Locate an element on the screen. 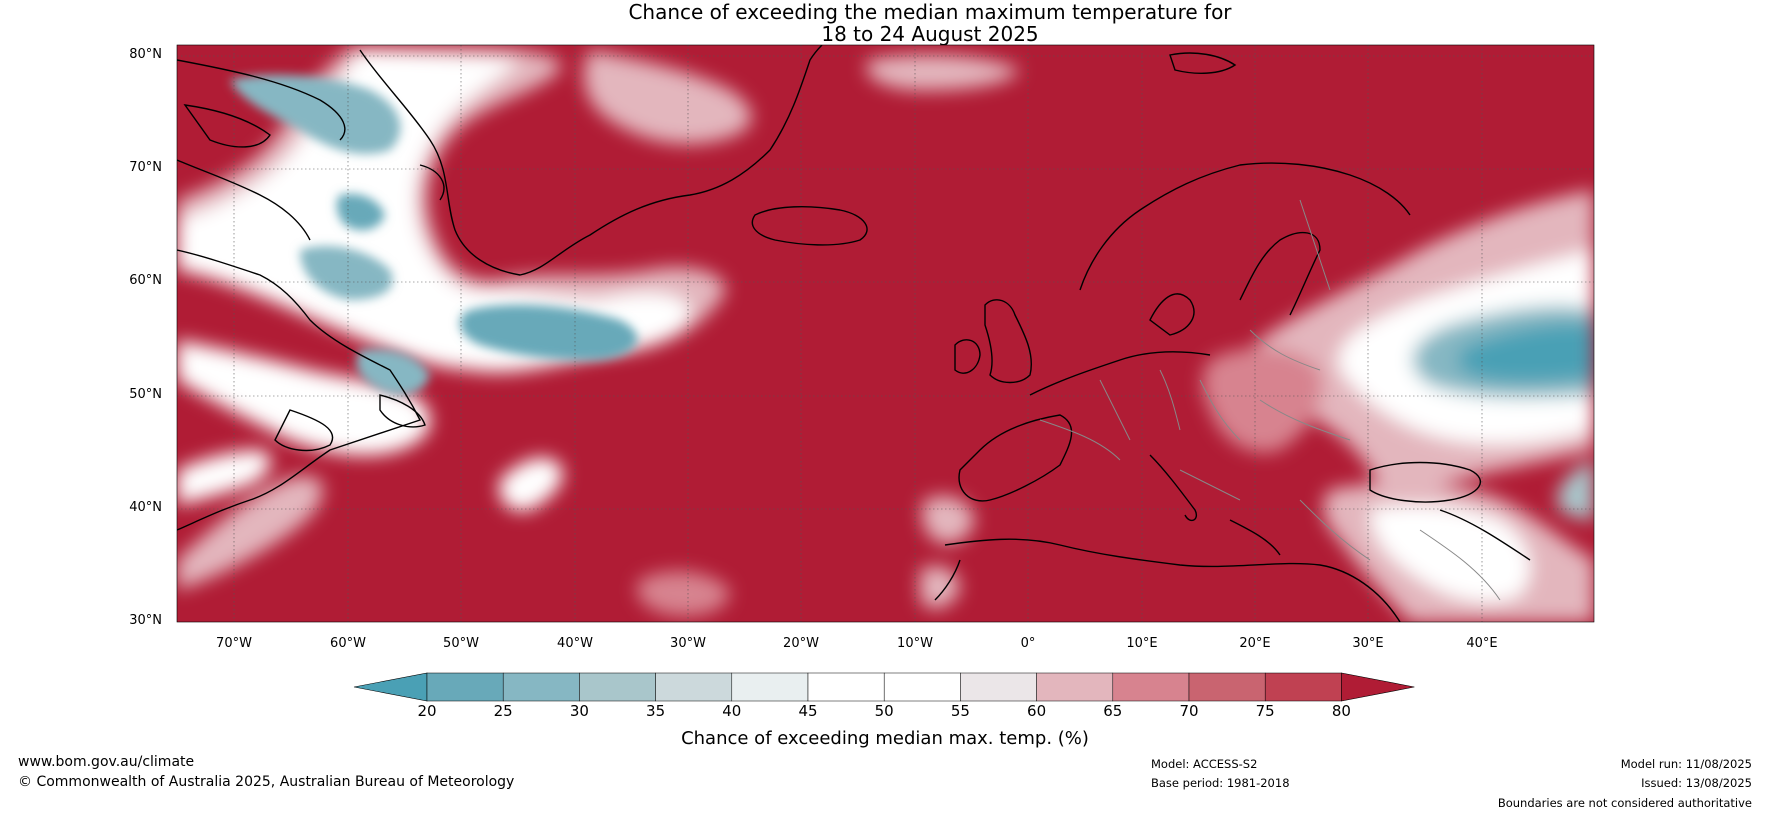 The image size is (1770, 816). colorbar-tick-label: 35 is located at coordinates (656, 711).